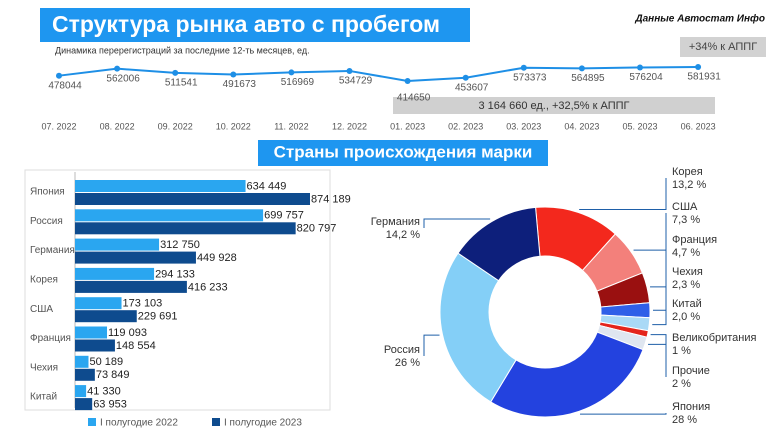  What do you see at coordinates (267, 186) in the screenshot?
I see `value-label: 634 449` at bounding box center [267, 186].